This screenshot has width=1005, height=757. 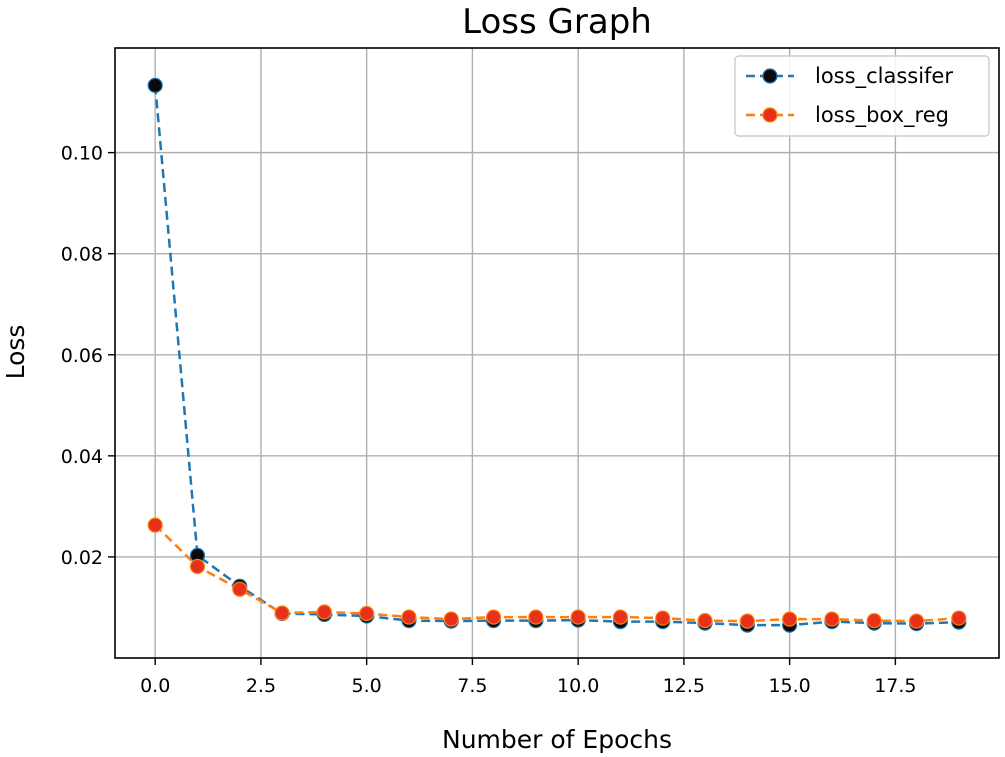 What do you see at coordinates (155, 686) in the screenshot?
I see `x-tick-label: 0.0` at bounding box center [155, 686].